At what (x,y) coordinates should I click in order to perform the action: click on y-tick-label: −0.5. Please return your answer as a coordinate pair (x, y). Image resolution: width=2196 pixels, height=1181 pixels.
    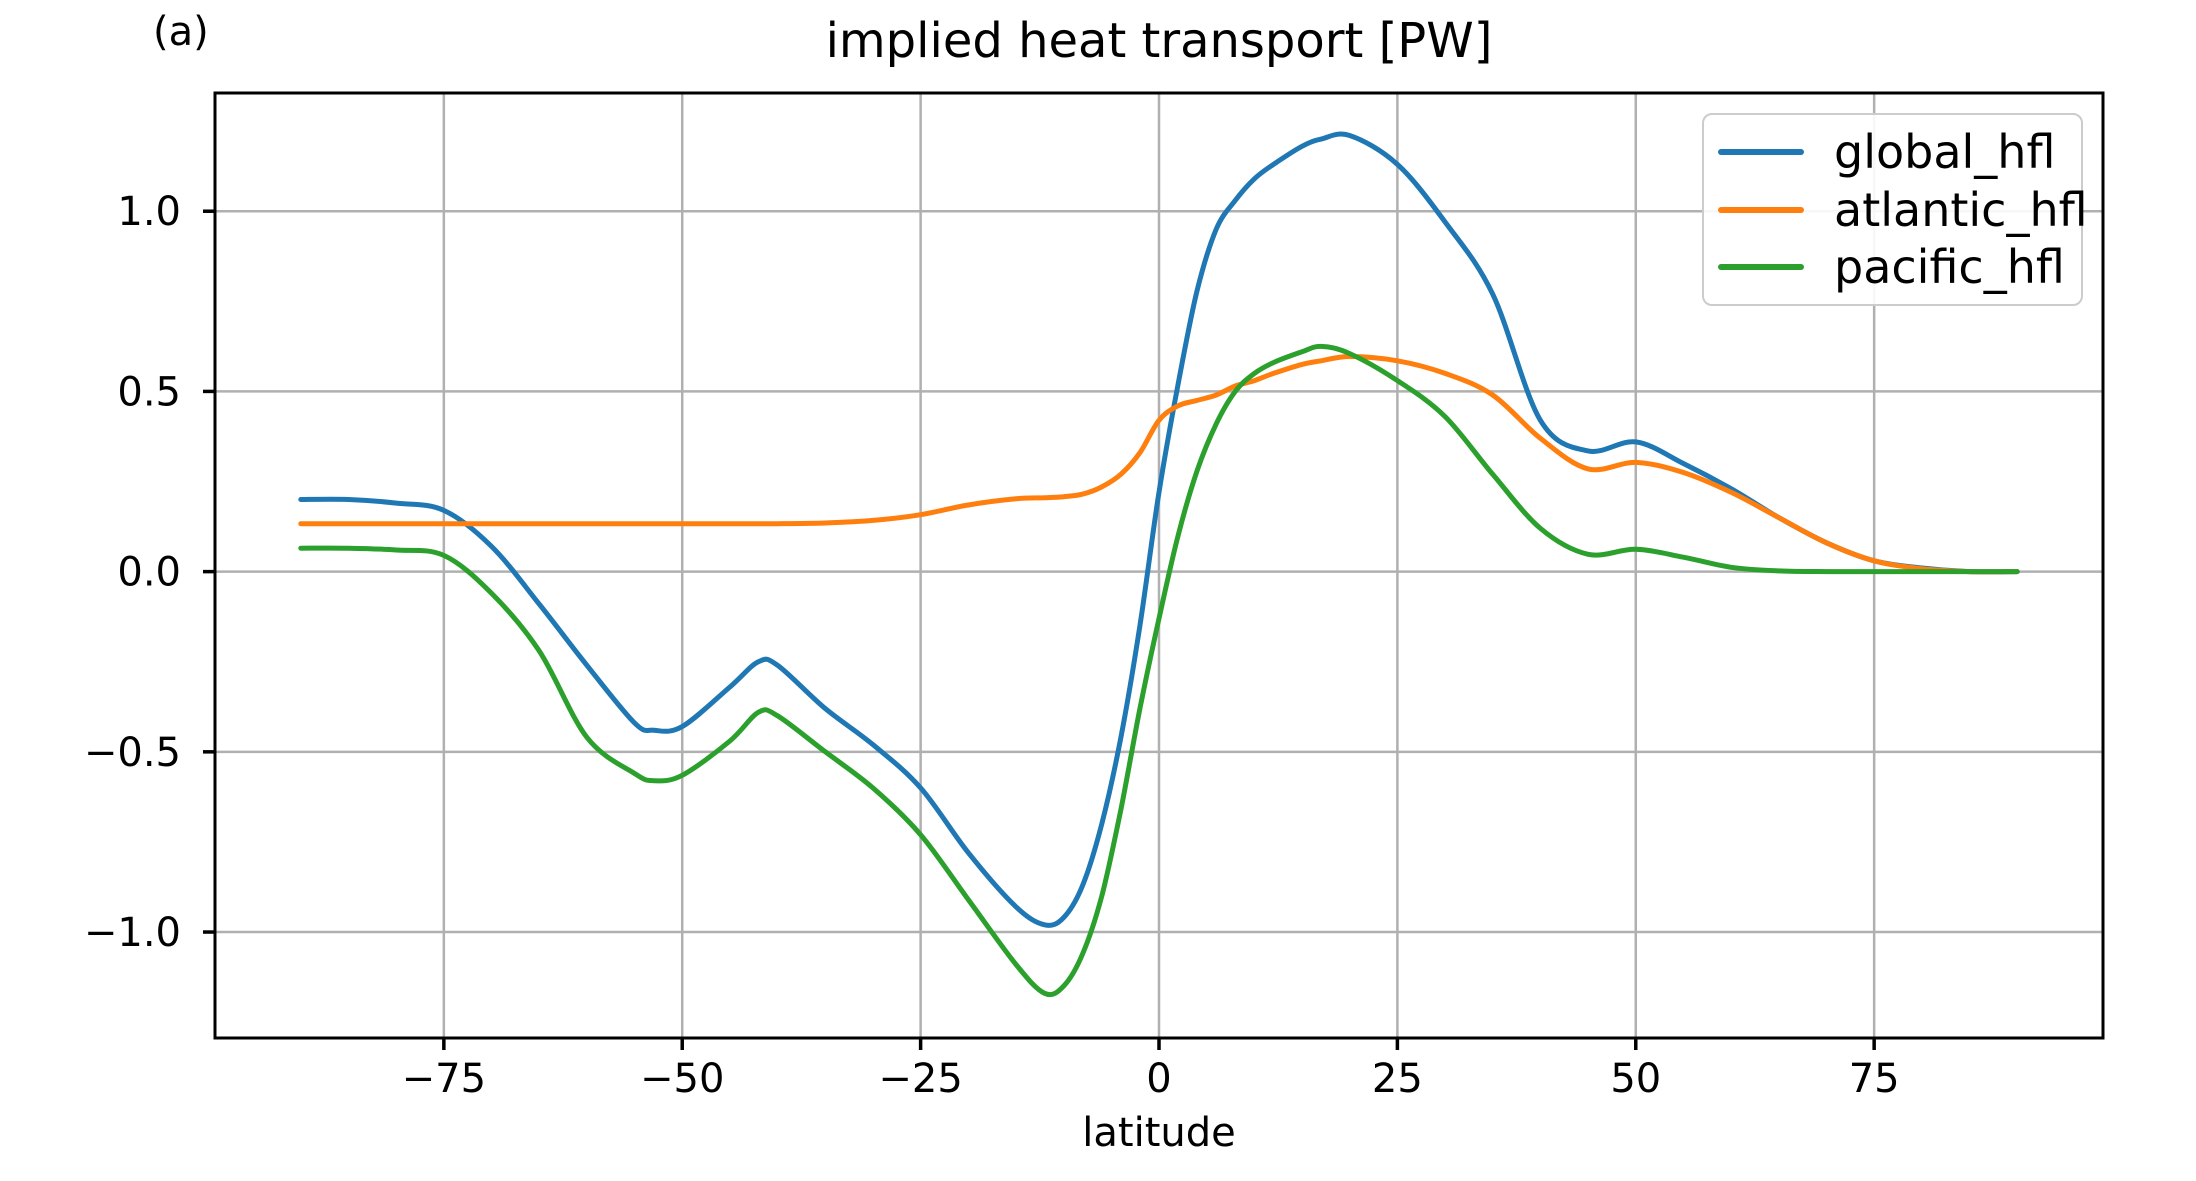
    Looking at the image, I should click on (132, 753).